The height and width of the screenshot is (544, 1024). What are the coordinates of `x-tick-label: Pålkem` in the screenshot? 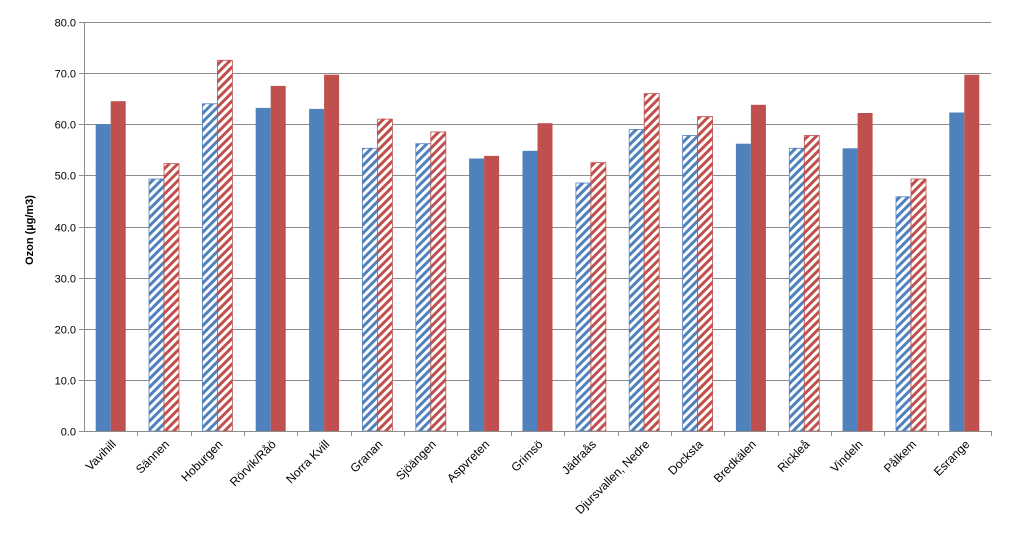 It's located at (900, 456).